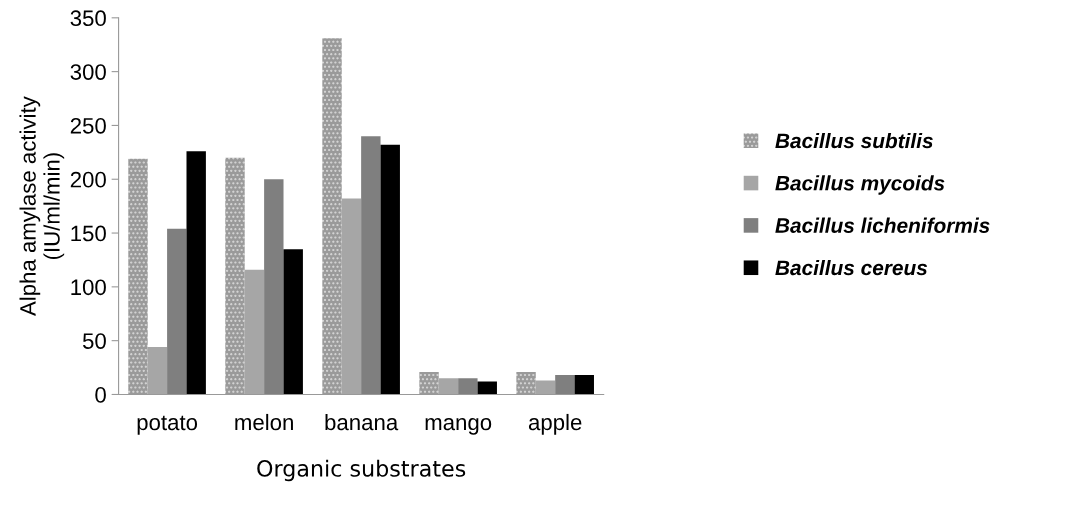 The height and width of the screenshot is (509, 1078). What do you see at coordinates (555, 424) in the screenshot?
I see `x-tick-label: apple` at bounding box center [555, 424].